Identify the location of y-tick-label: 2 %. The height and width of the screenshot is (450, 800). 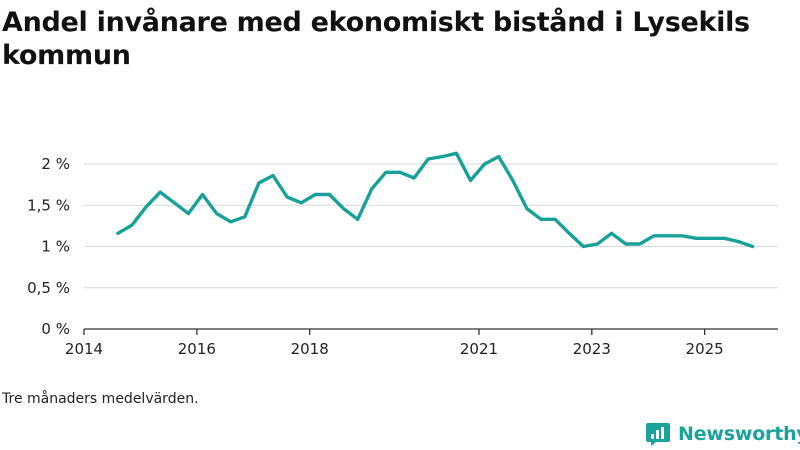
(55, 164).